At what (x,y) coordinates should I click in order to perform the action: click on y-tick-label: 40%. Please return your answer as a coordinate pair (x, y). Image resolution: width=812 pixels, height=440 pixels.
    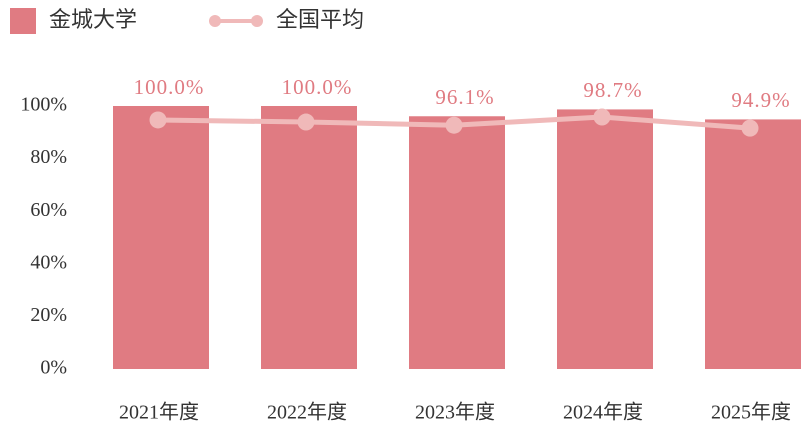
    Looking at the image, I should click on (48, 262).